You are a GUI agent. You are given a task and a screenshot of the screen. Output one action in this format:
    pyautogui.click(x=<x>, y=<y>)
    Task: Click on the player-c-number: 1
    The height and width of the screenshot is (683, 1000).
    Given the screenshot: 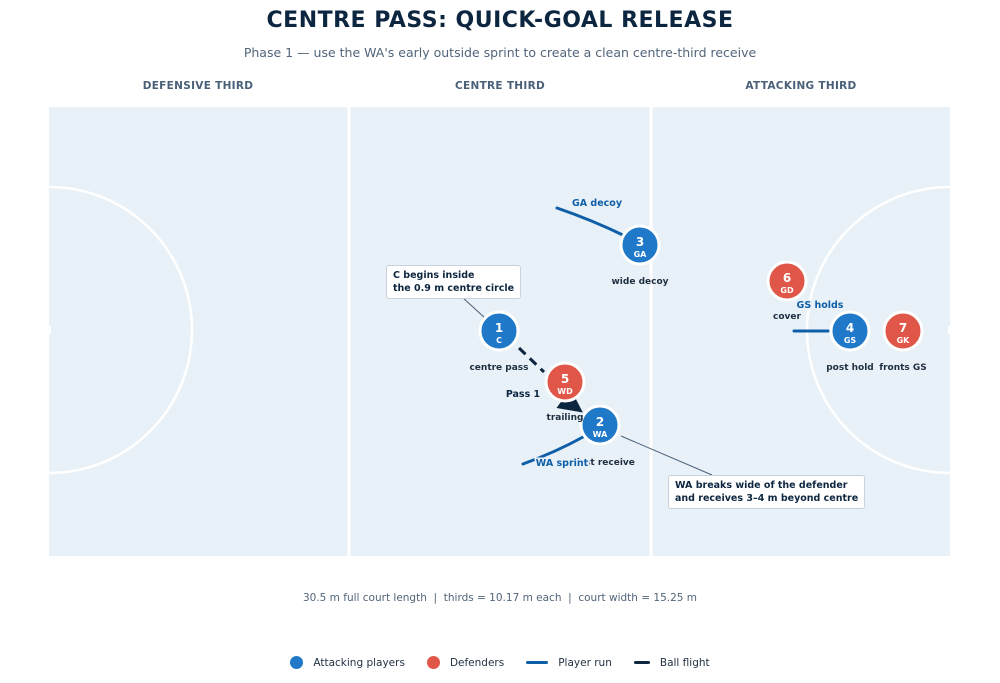 What is the action you would take?
    pyautogui.click(x=499, y=328)
    